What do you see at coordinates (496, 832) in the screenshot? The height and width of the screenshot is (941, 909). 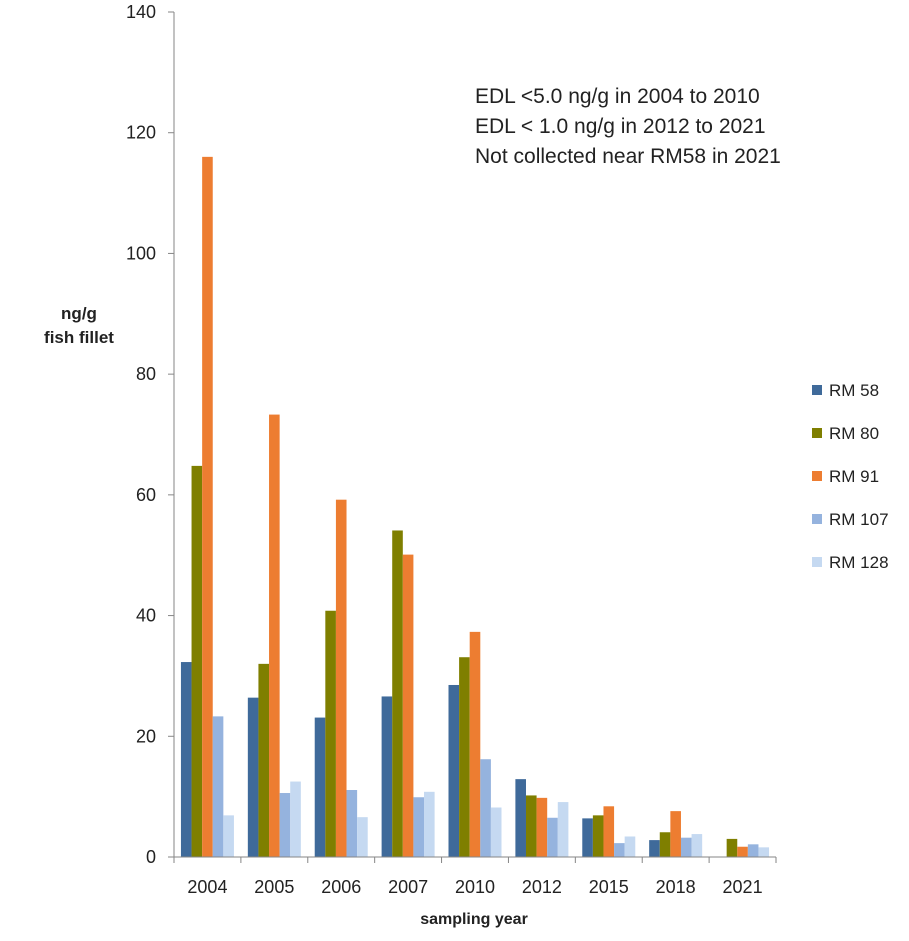 I see `bar-rm-128-2010` at bounding box center [496, 832].